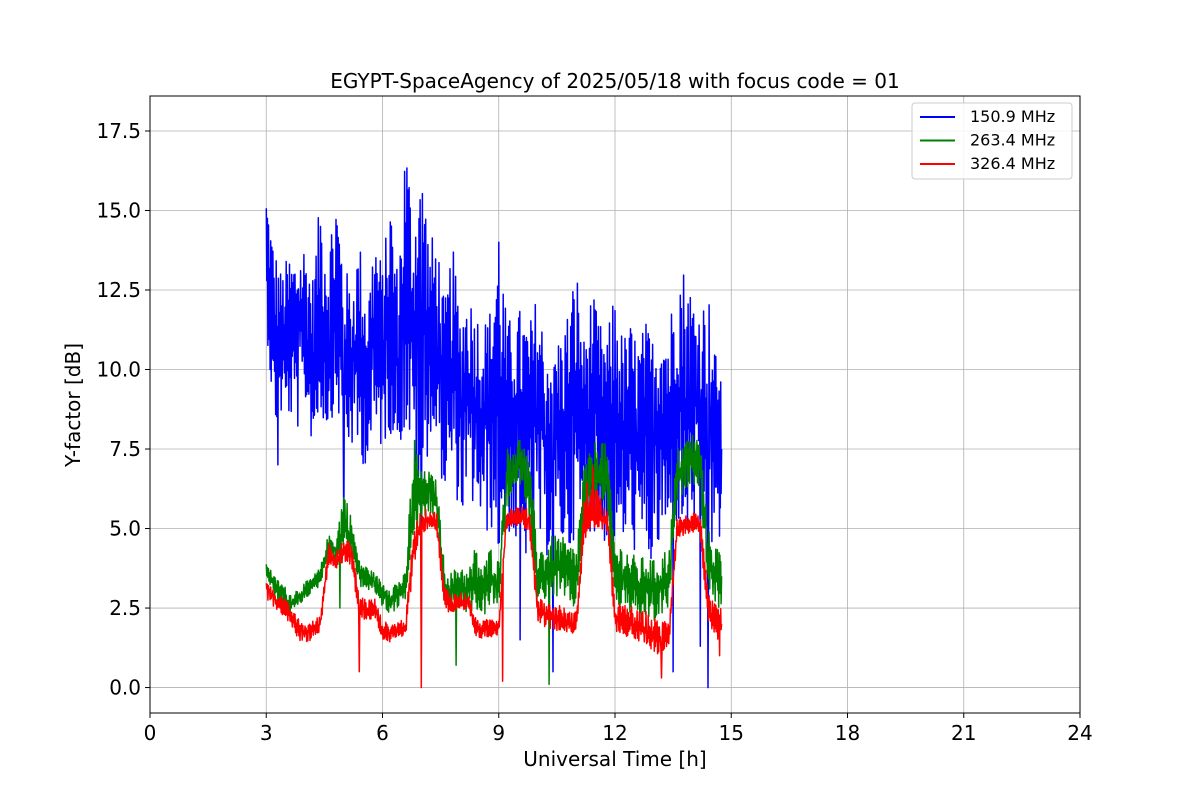  What do you see at coordinates (125, 529) in the screenshot?
I see `y-tick-label: 5.0` at bounding box center [125, 529].